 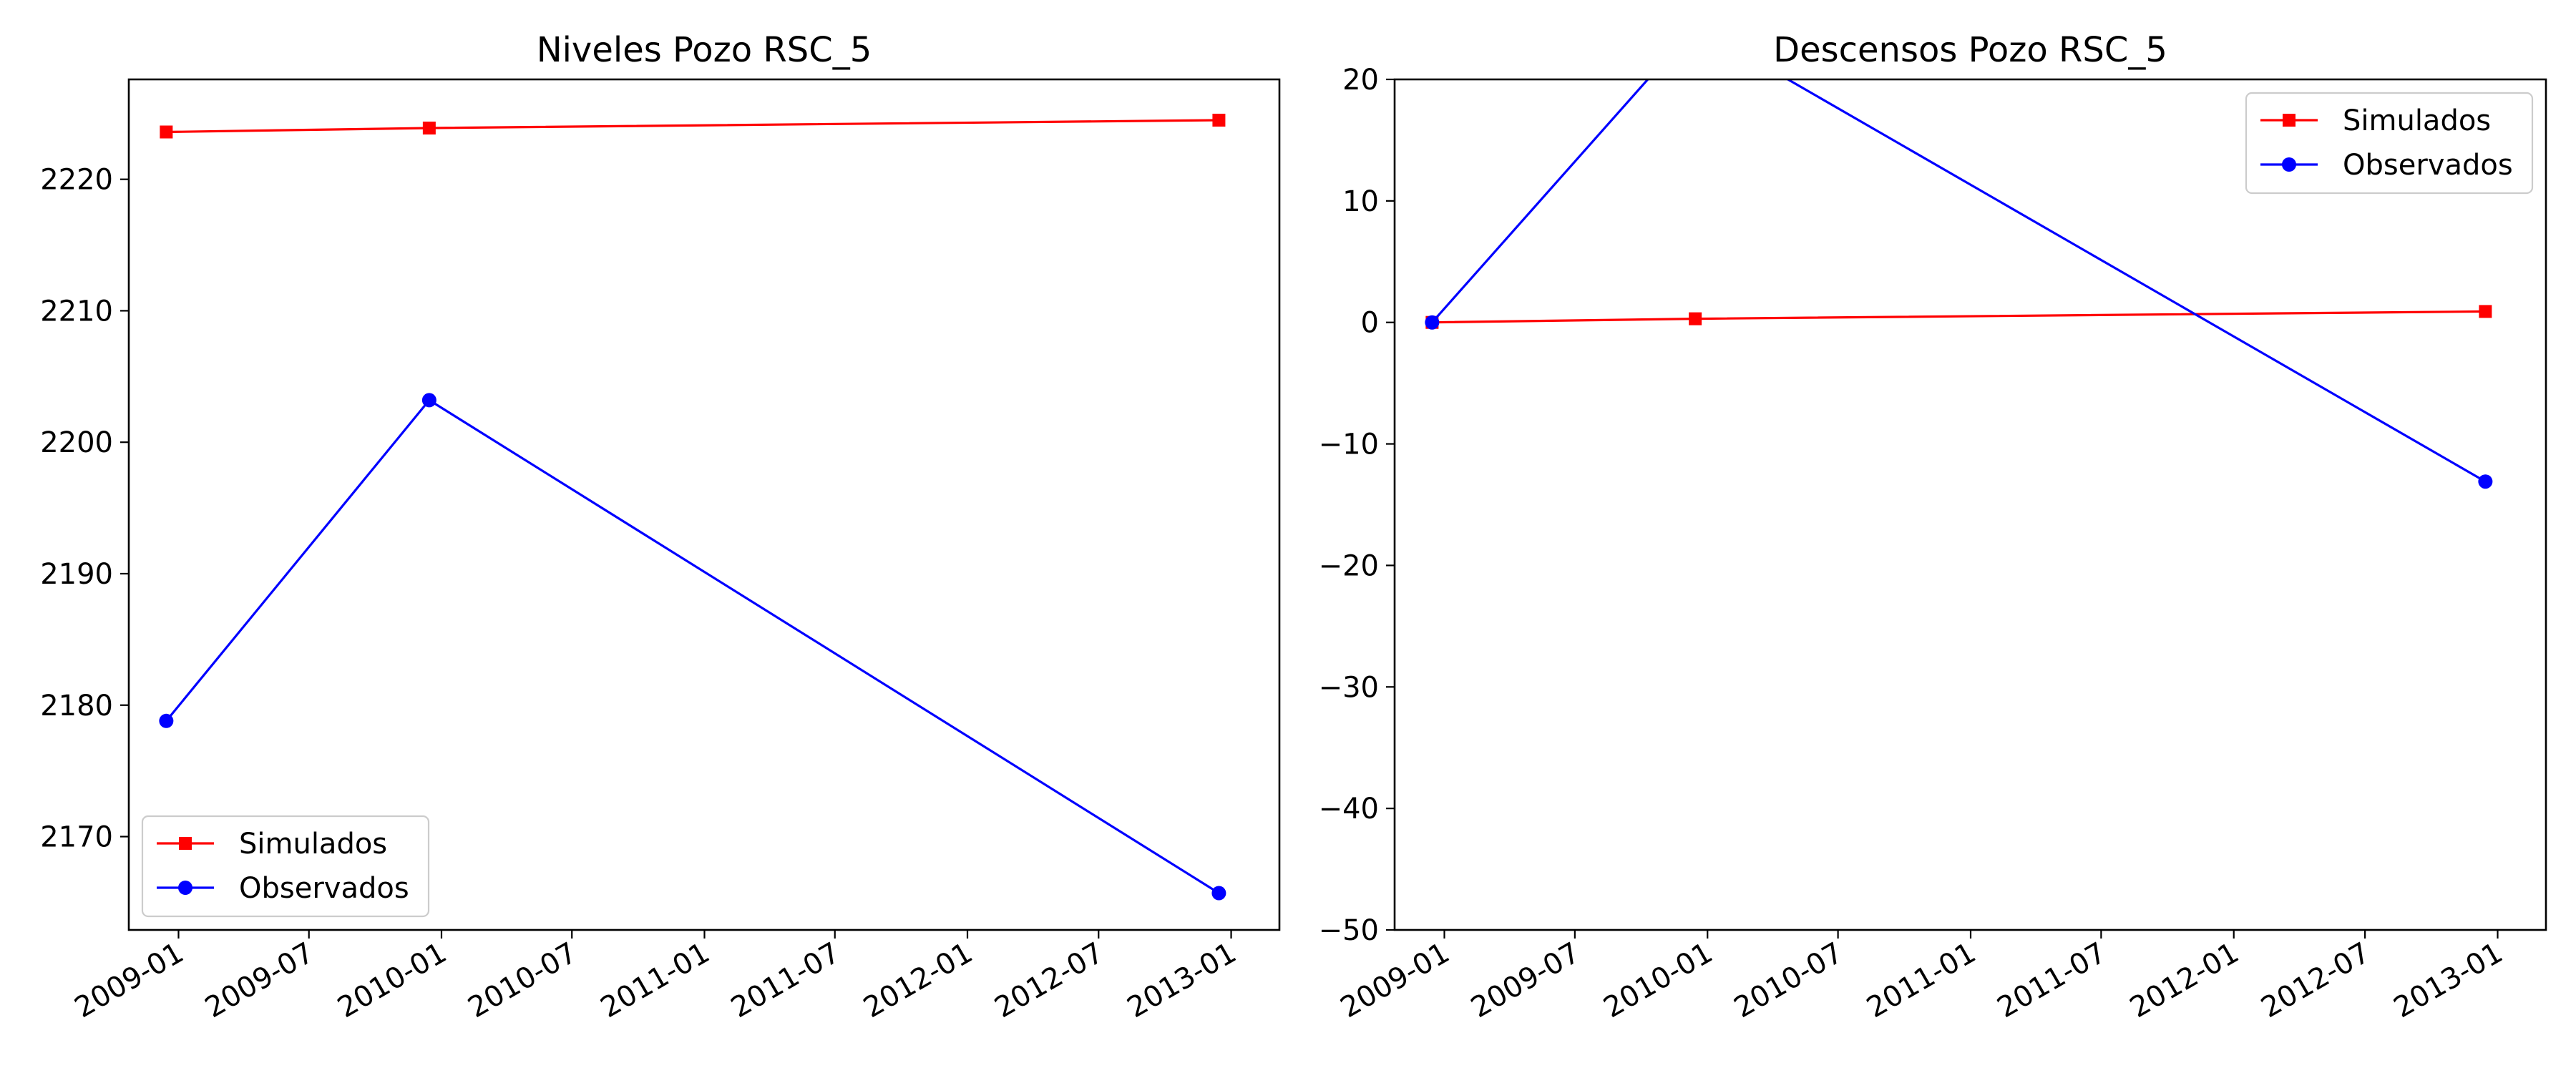 What do you see at coordinates (76, 311) in the screenshot?
I see `y-tick-label: 2210` at bounding box center [76, 311].